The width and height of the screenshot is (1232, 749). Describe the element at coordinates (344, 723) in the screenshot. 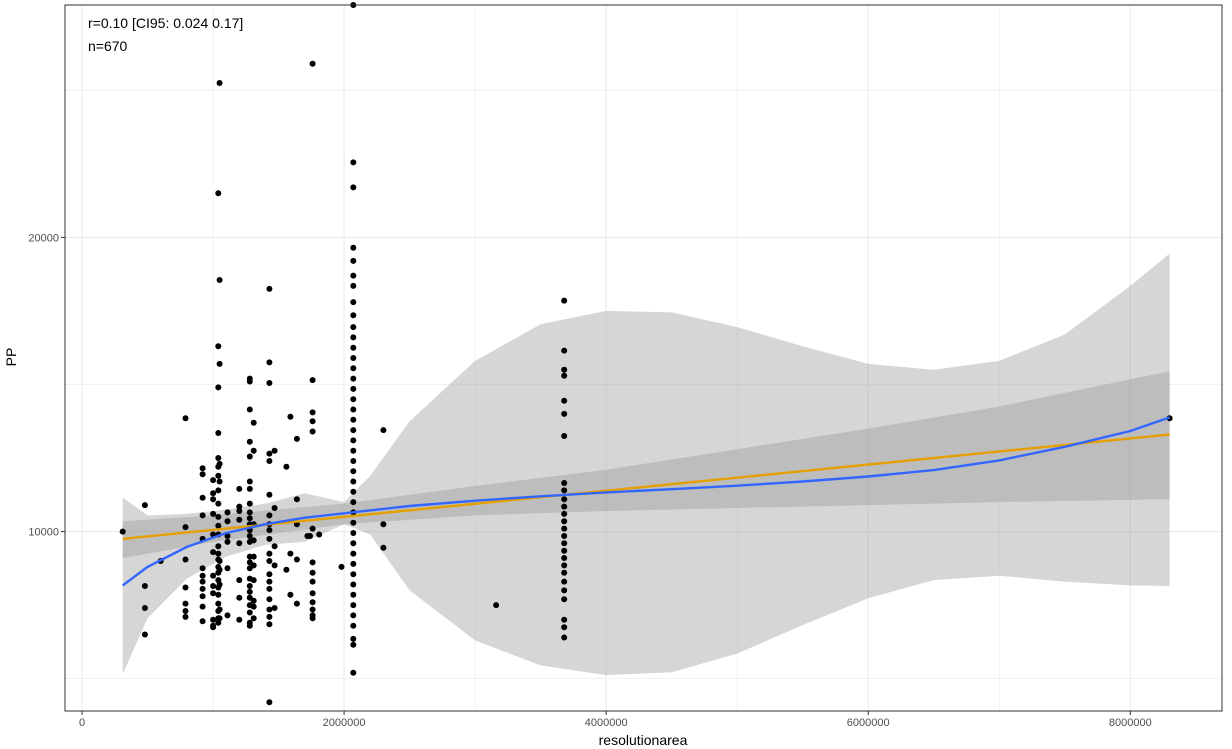

I see `x-tick-label: 2000000` at that location.